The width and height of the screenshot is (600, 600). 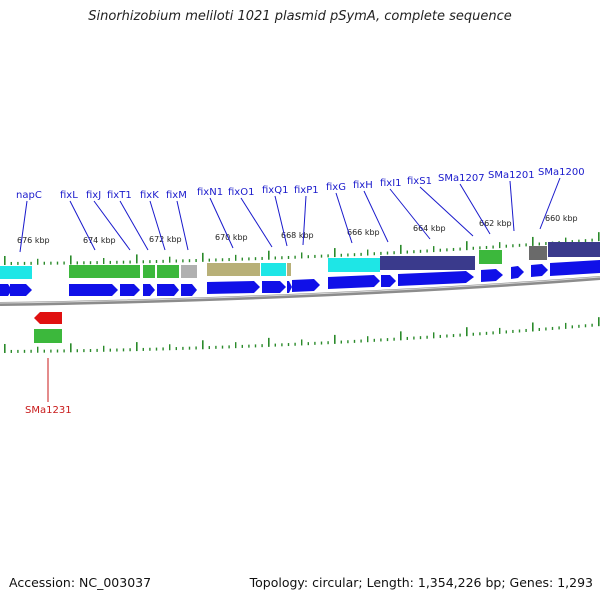 I want to click on cog-navy-SMa1200, so click(x=574, y=249).